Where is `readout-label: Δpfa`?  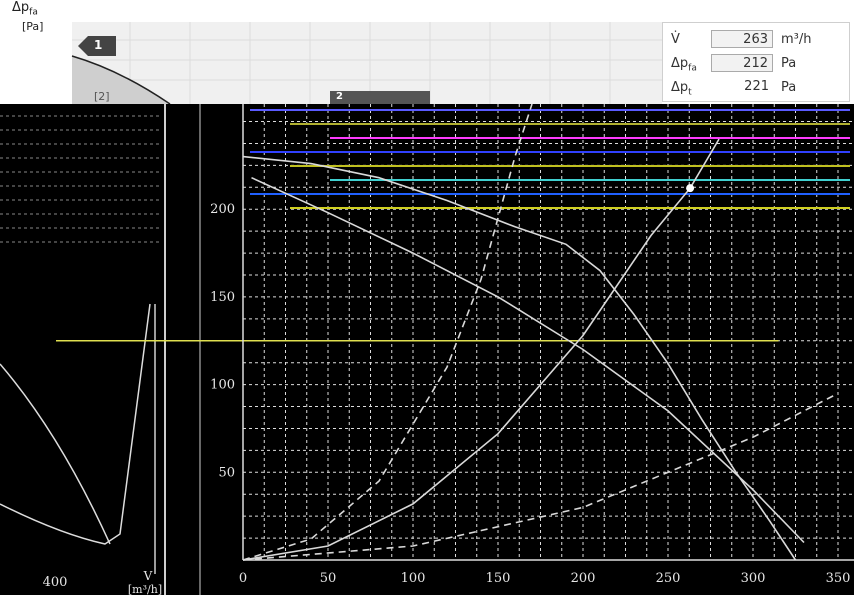 readout-label: Δpfa is located at coordinates (684, 65).